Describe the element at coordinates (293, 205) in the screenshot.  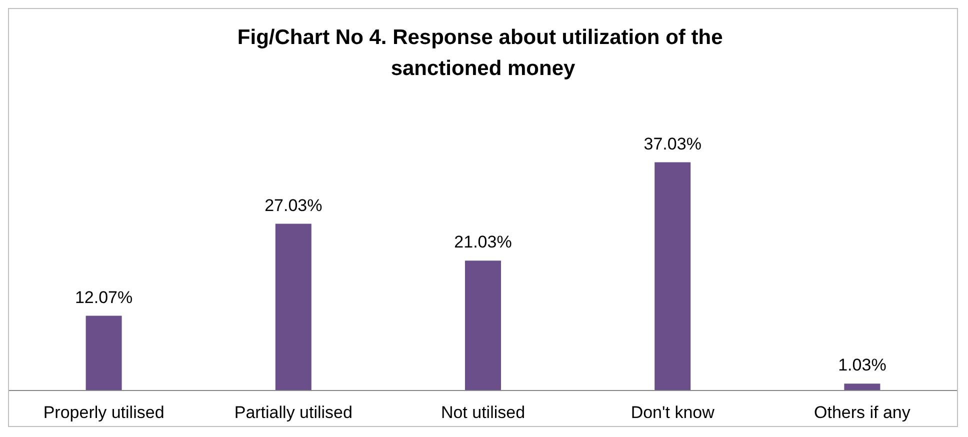
I see `data-label: 27.03%` at that location.